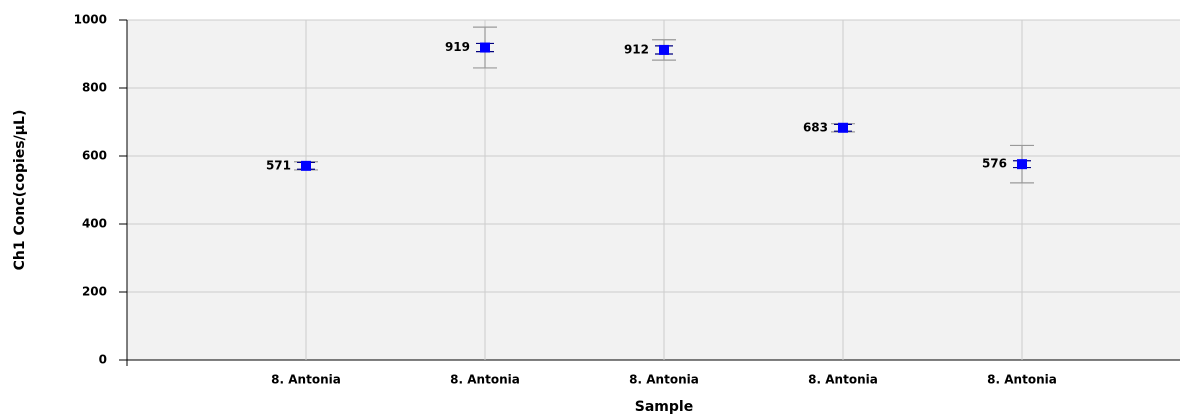 This screenshot has width=1191, height=417. I want to click on data-label: 683, so click(815, 127).